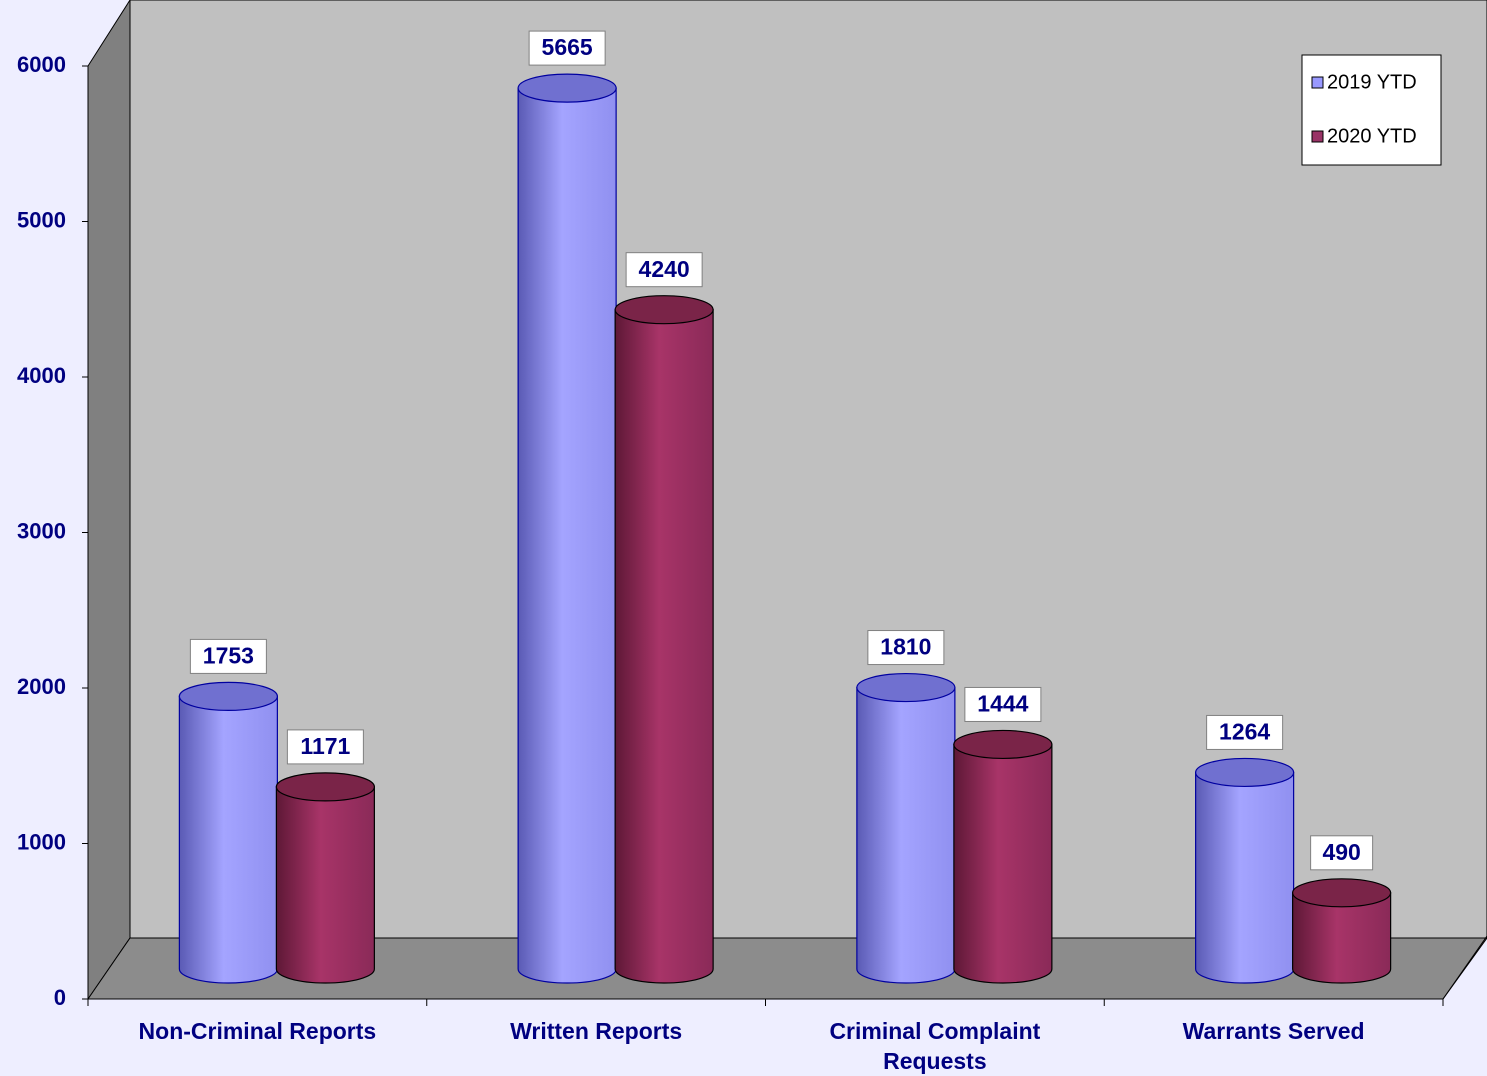  I want to click on y-tick-label: 4000, so click(41, 375).